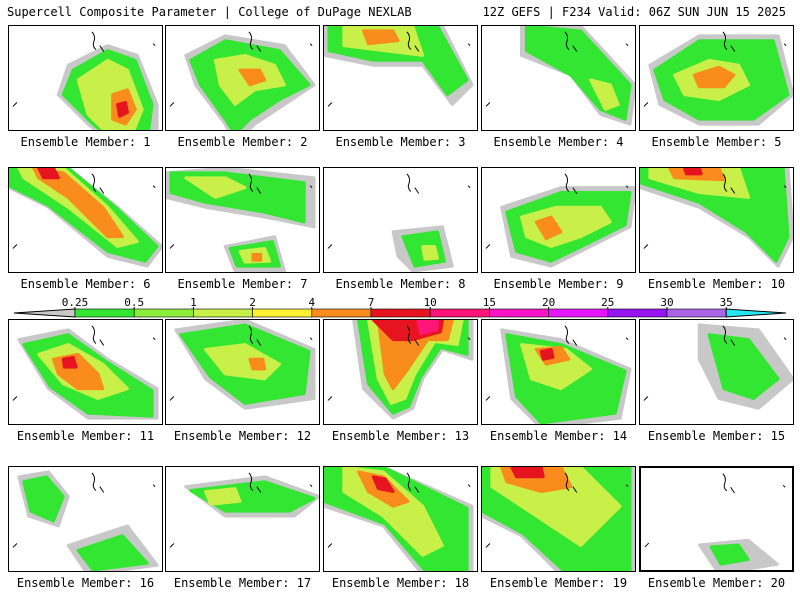 Image resolution: width=800 pixels, height=600 pixels. Describe the element at coordinates (726, 302) in the screenshot. I see `colorbar-tick-label: 35` at that location.